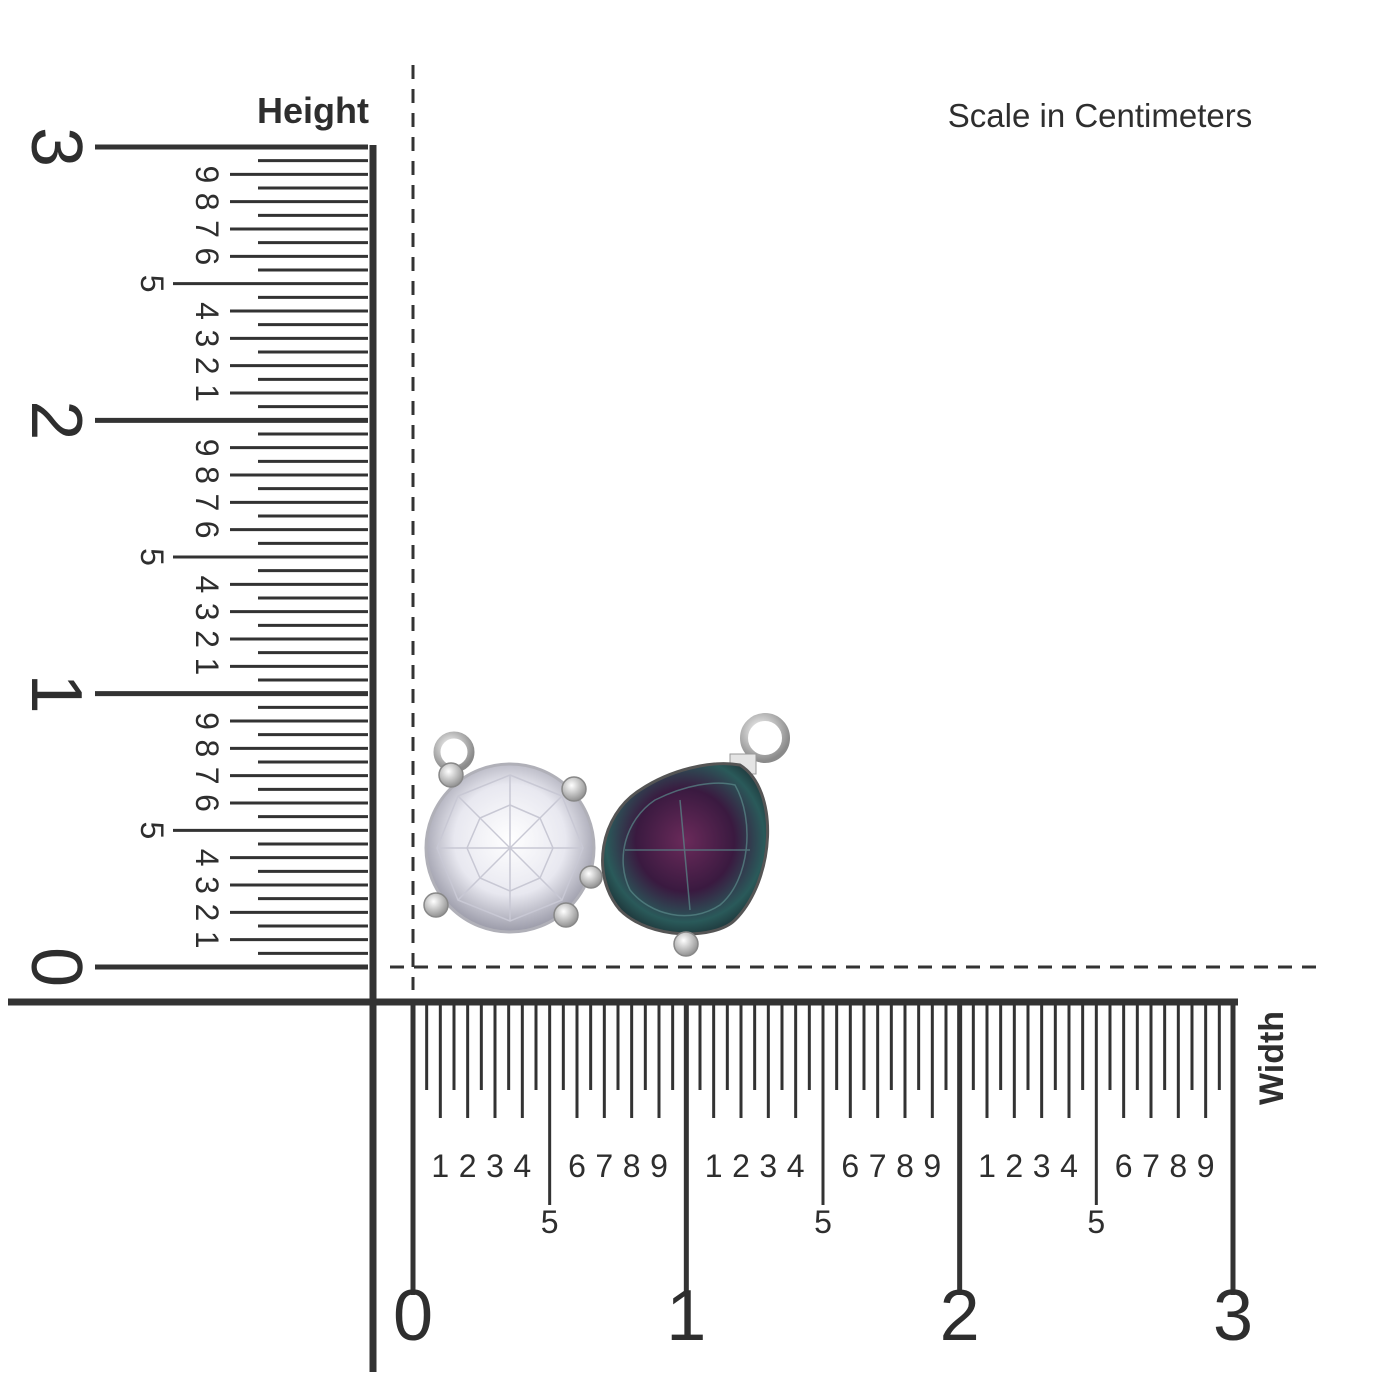 The image size is (1400, 1400). I want to click on pendant, so click(606, 835).